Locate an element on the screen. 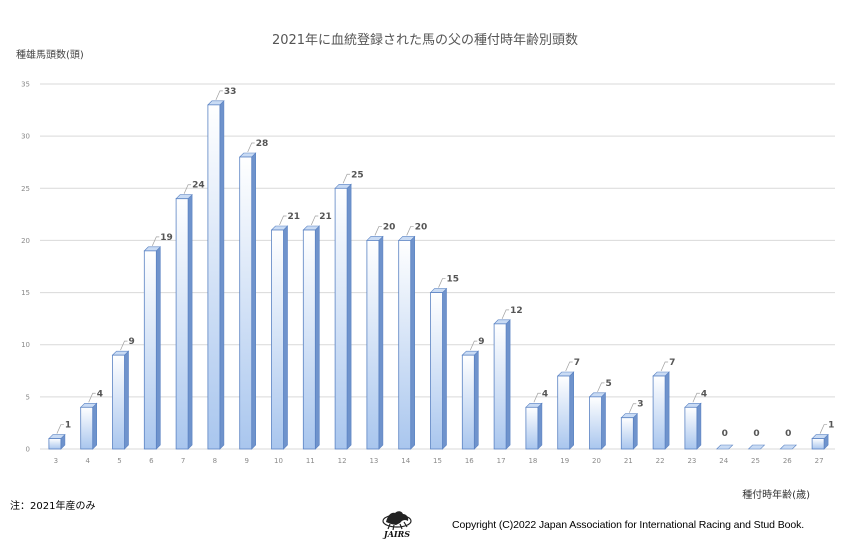 Image resolution: width=850 pixels, height=560 pixels. y-tick-labels: 0 5 10 15 20 25 30 35 is located at coordinates (25, 267).